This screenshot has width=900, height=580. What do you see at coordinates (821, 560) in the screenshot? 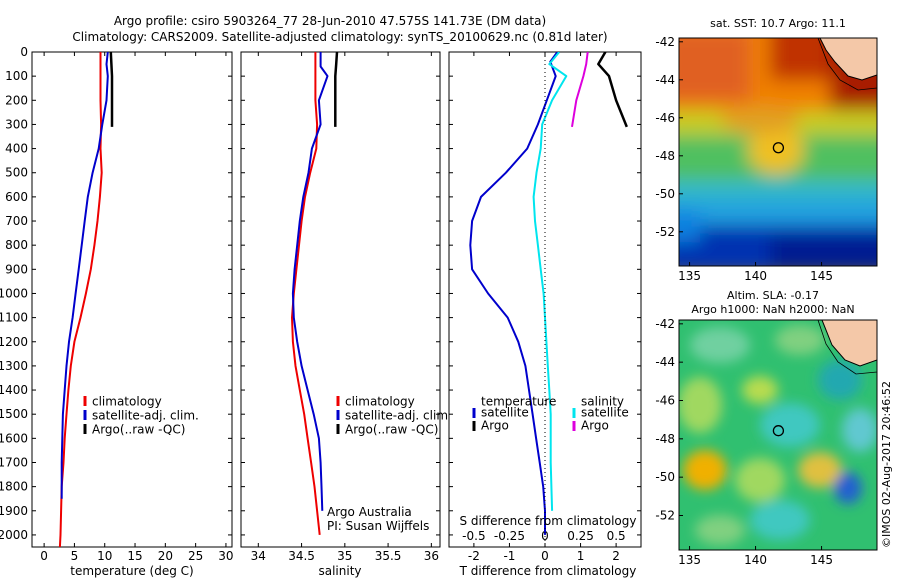
I see `lon-tick-label: 145` at bounding box center [821, 560].